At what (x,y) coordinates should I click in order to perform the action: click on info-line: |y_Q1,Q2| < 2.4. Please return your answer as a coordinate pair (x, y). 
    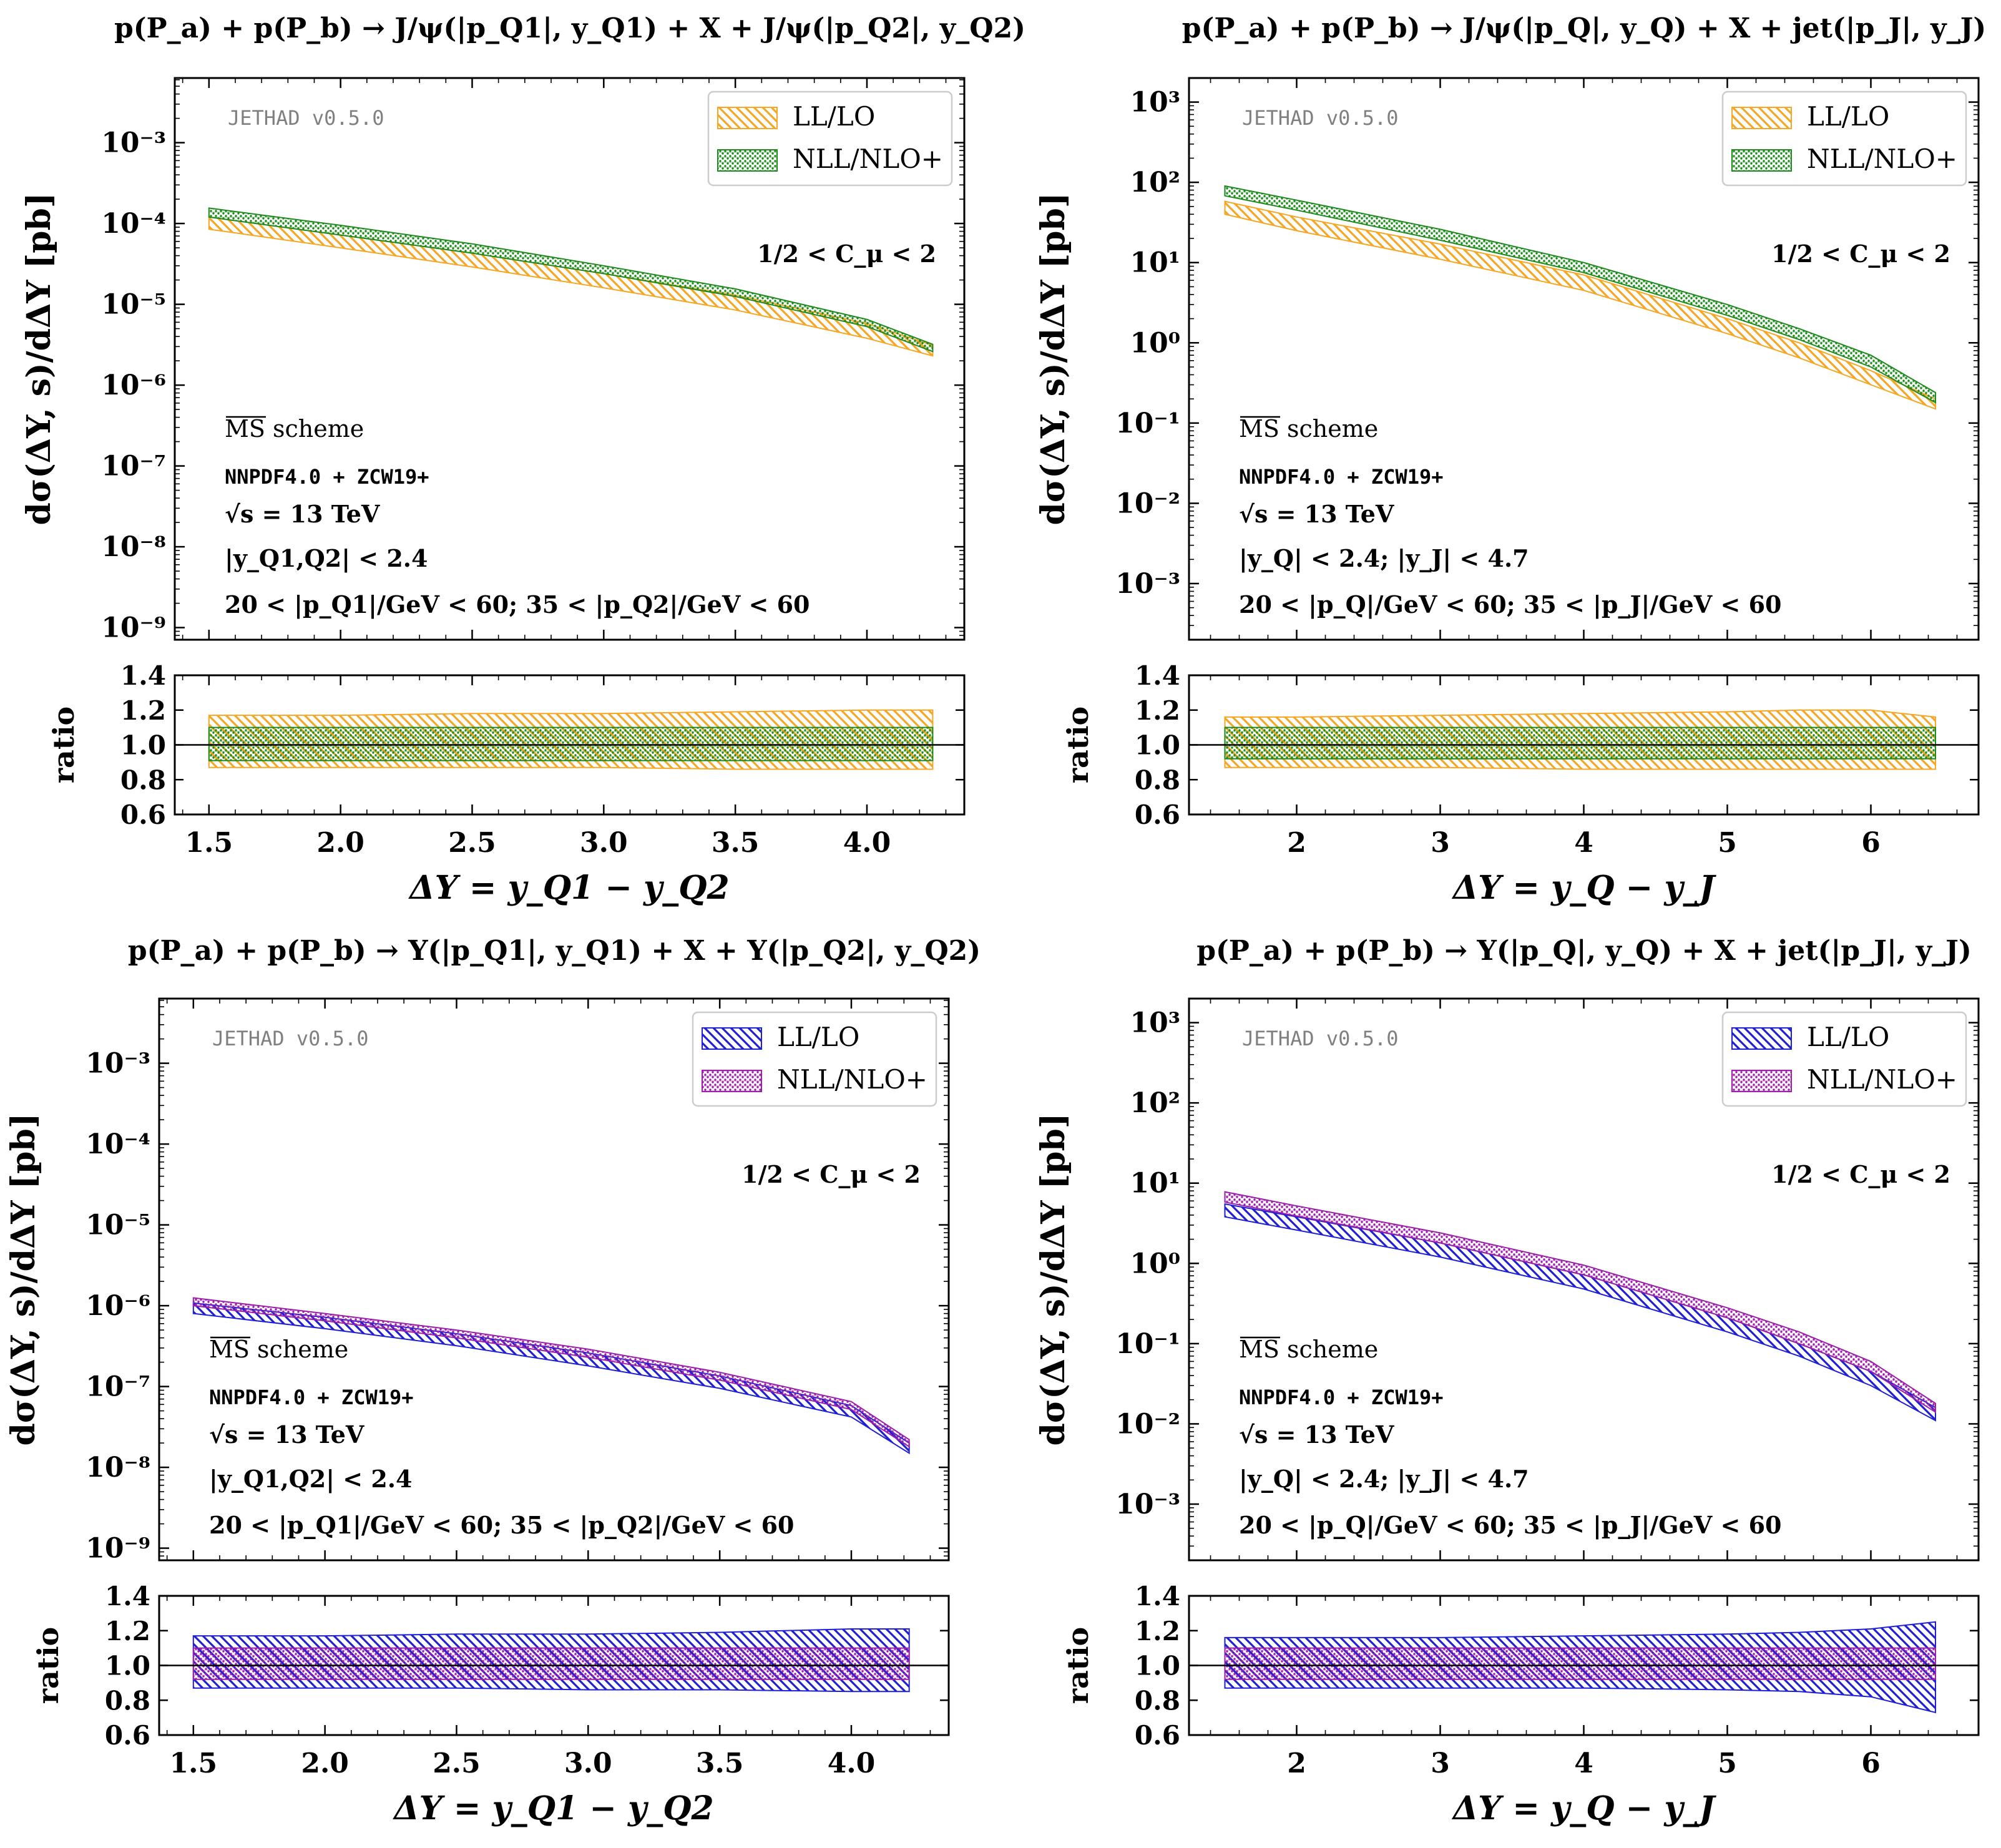
    Looking at the image, I should click on (311, 1479).